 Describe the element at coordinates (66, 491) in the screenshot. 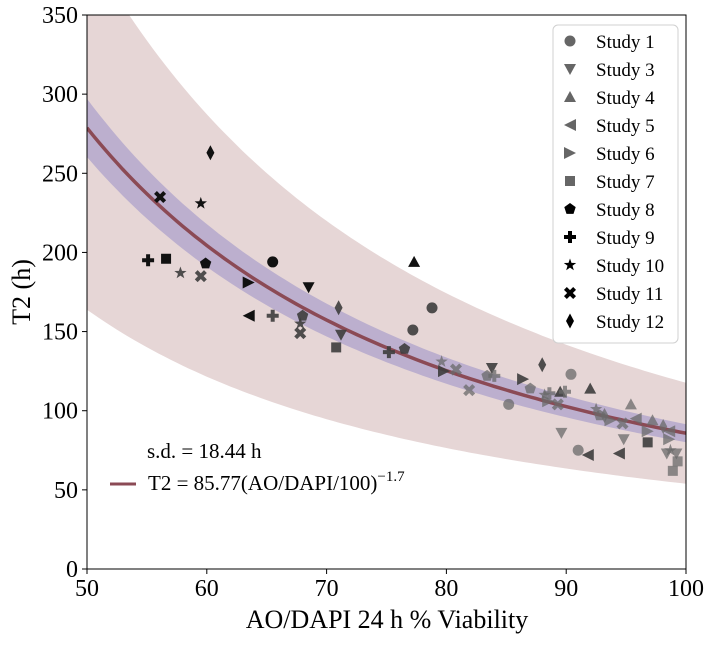

I see `y-tick-label: 50` at that location.